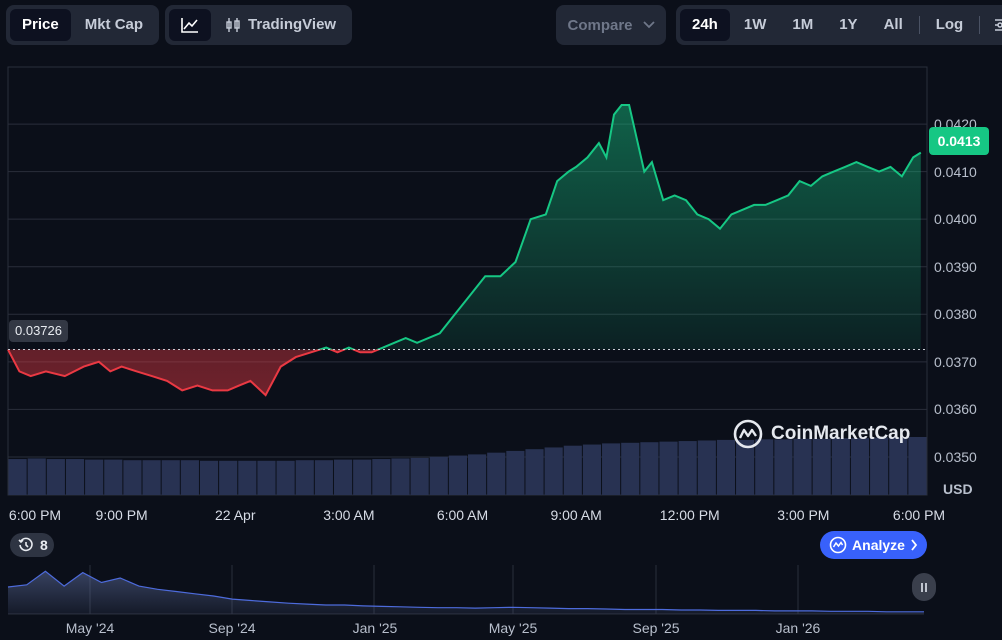  I want to click on compare-label: Compare, so click(600, 25).